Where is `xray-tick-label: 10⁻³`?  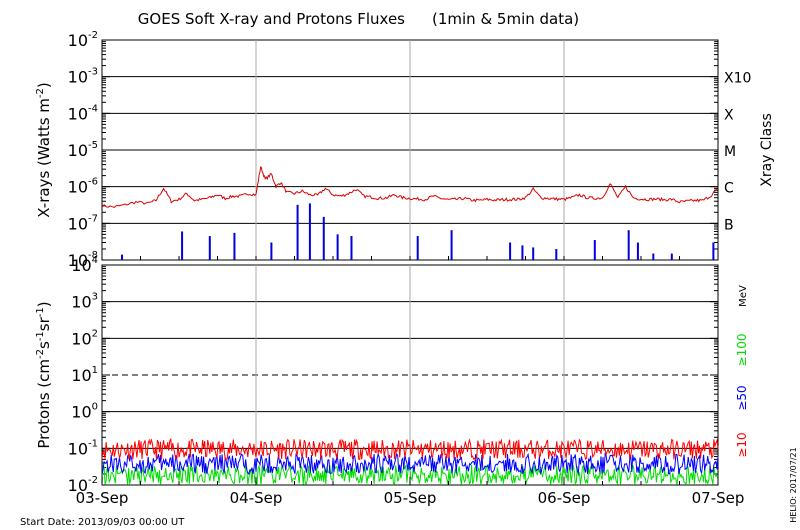 xray-tick-label: 10⁻³ is located at coordinates (83, 77).